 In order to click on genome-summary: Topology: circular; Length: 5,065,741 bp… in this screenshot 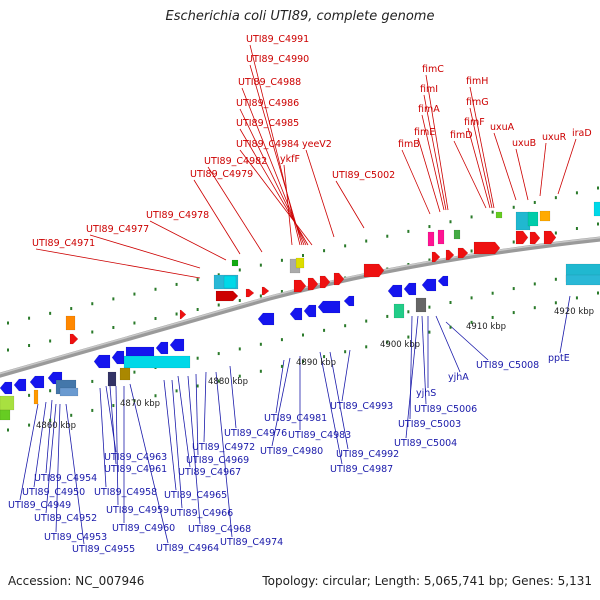, I will do `click(427, 581)`.